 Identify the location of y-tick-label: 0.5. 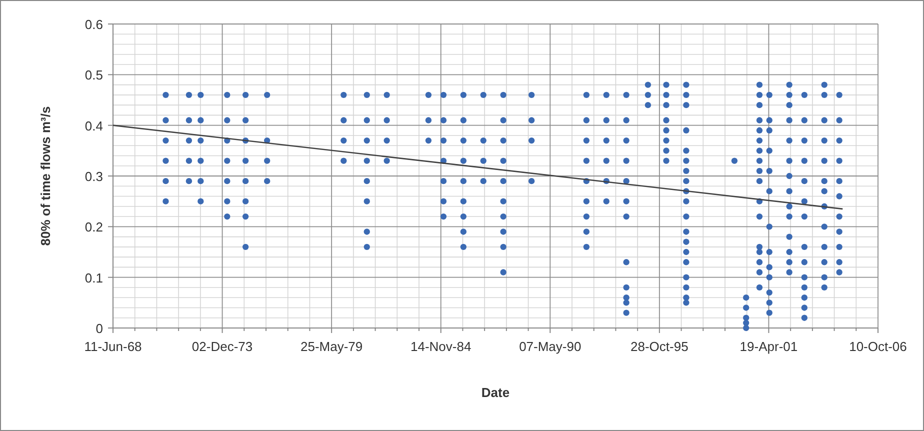
(93, 75).